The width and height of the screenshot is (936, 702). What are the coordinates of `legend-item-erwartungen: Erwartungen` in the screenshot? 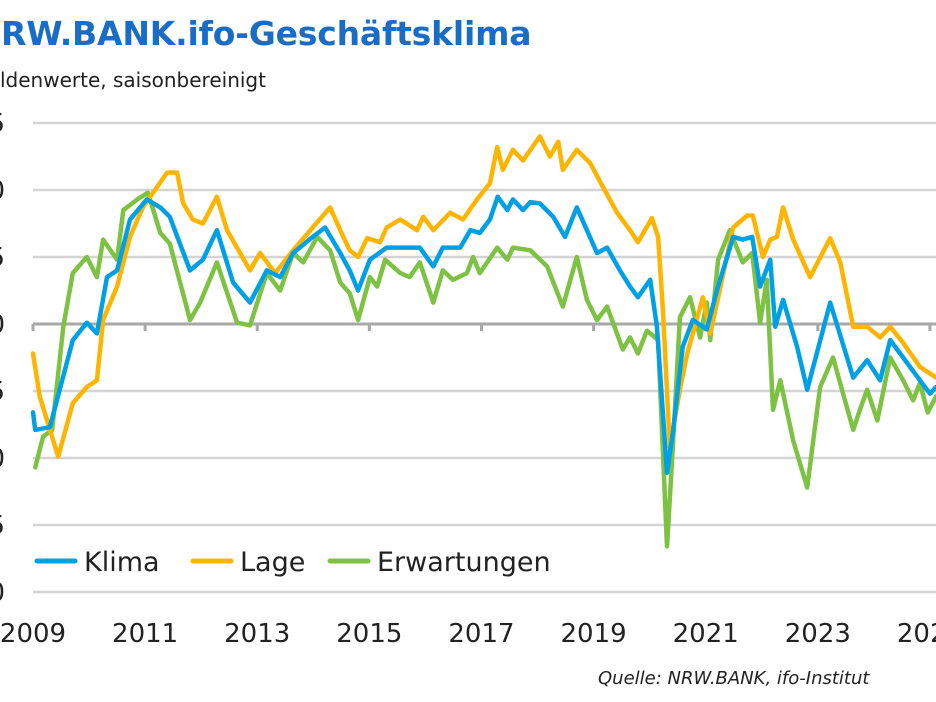 It's located at (439, 562).